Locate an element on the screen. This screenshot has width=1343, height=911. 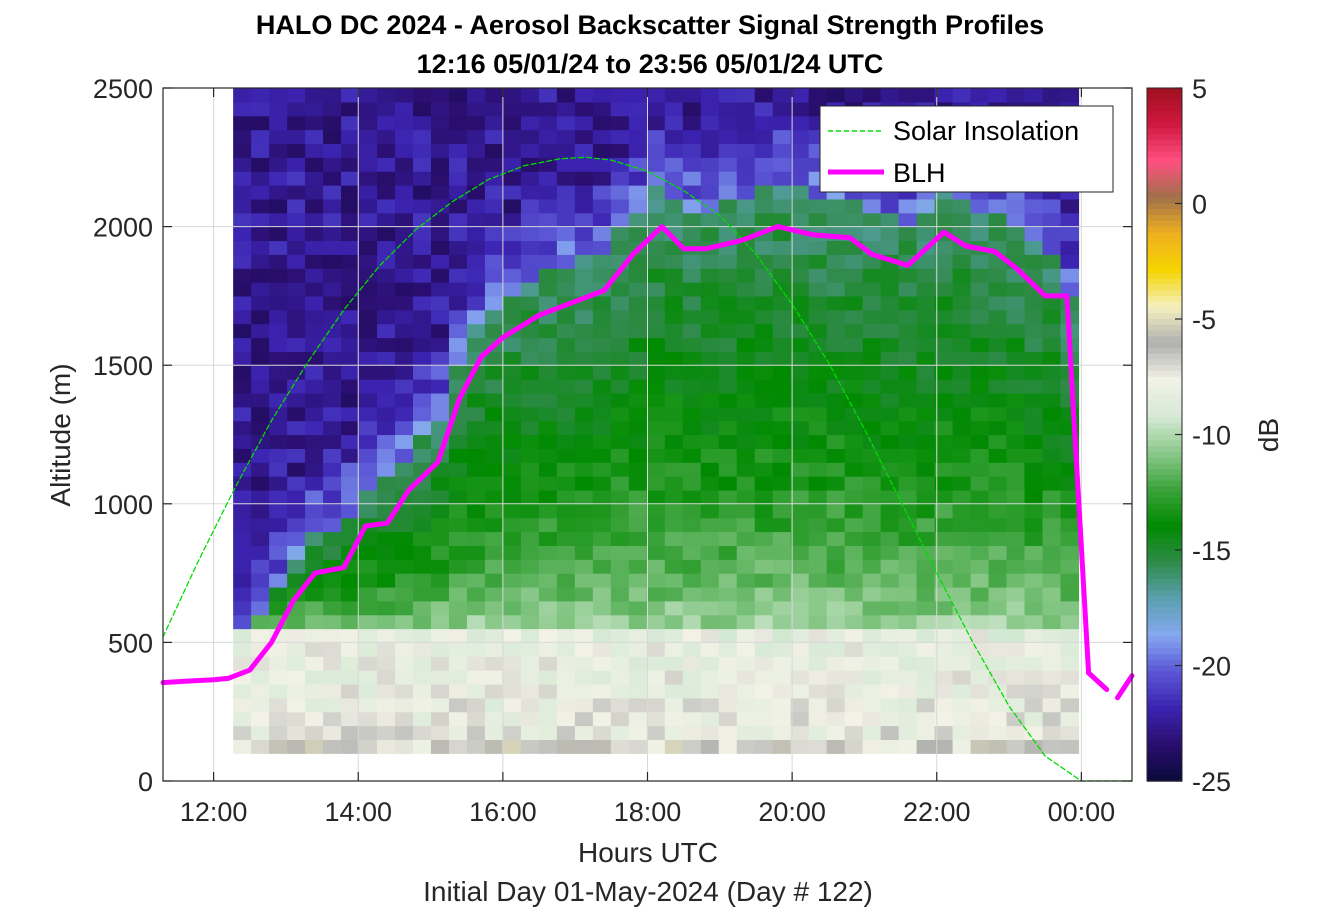
colorbar: 50-5-10-15-20-25 dB is located at coordinates (1215, 435).